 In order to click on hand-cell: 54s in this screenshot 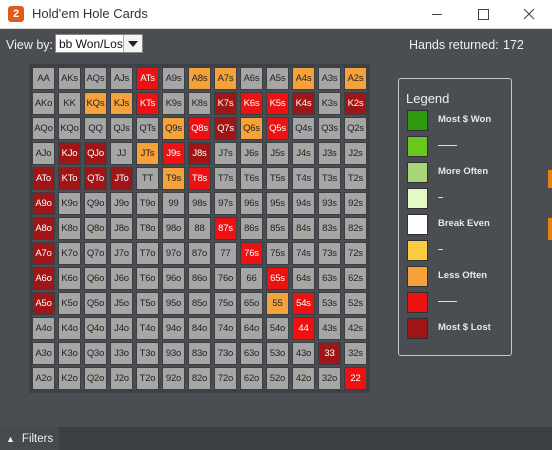, I will do `click(303, 303)`.